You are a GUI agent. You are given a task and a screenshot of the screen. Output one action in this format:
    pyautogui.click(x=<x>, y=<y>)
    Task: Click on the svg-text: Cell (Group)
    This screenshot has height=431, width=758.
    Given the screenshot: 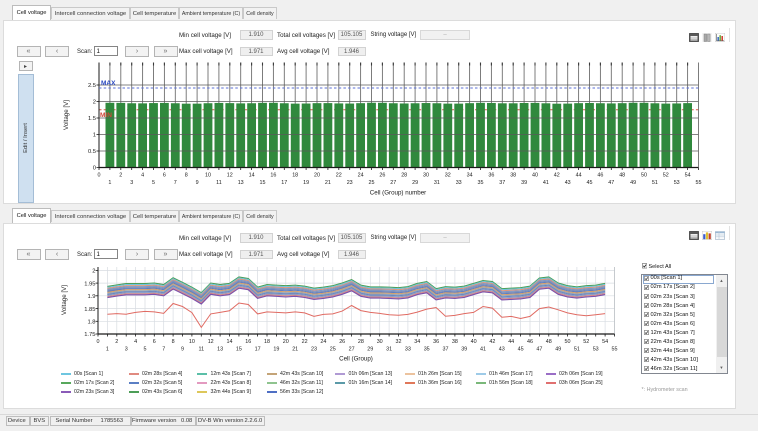 What is the action you would take?
    pyautogui.click(x=356, y=359)
    